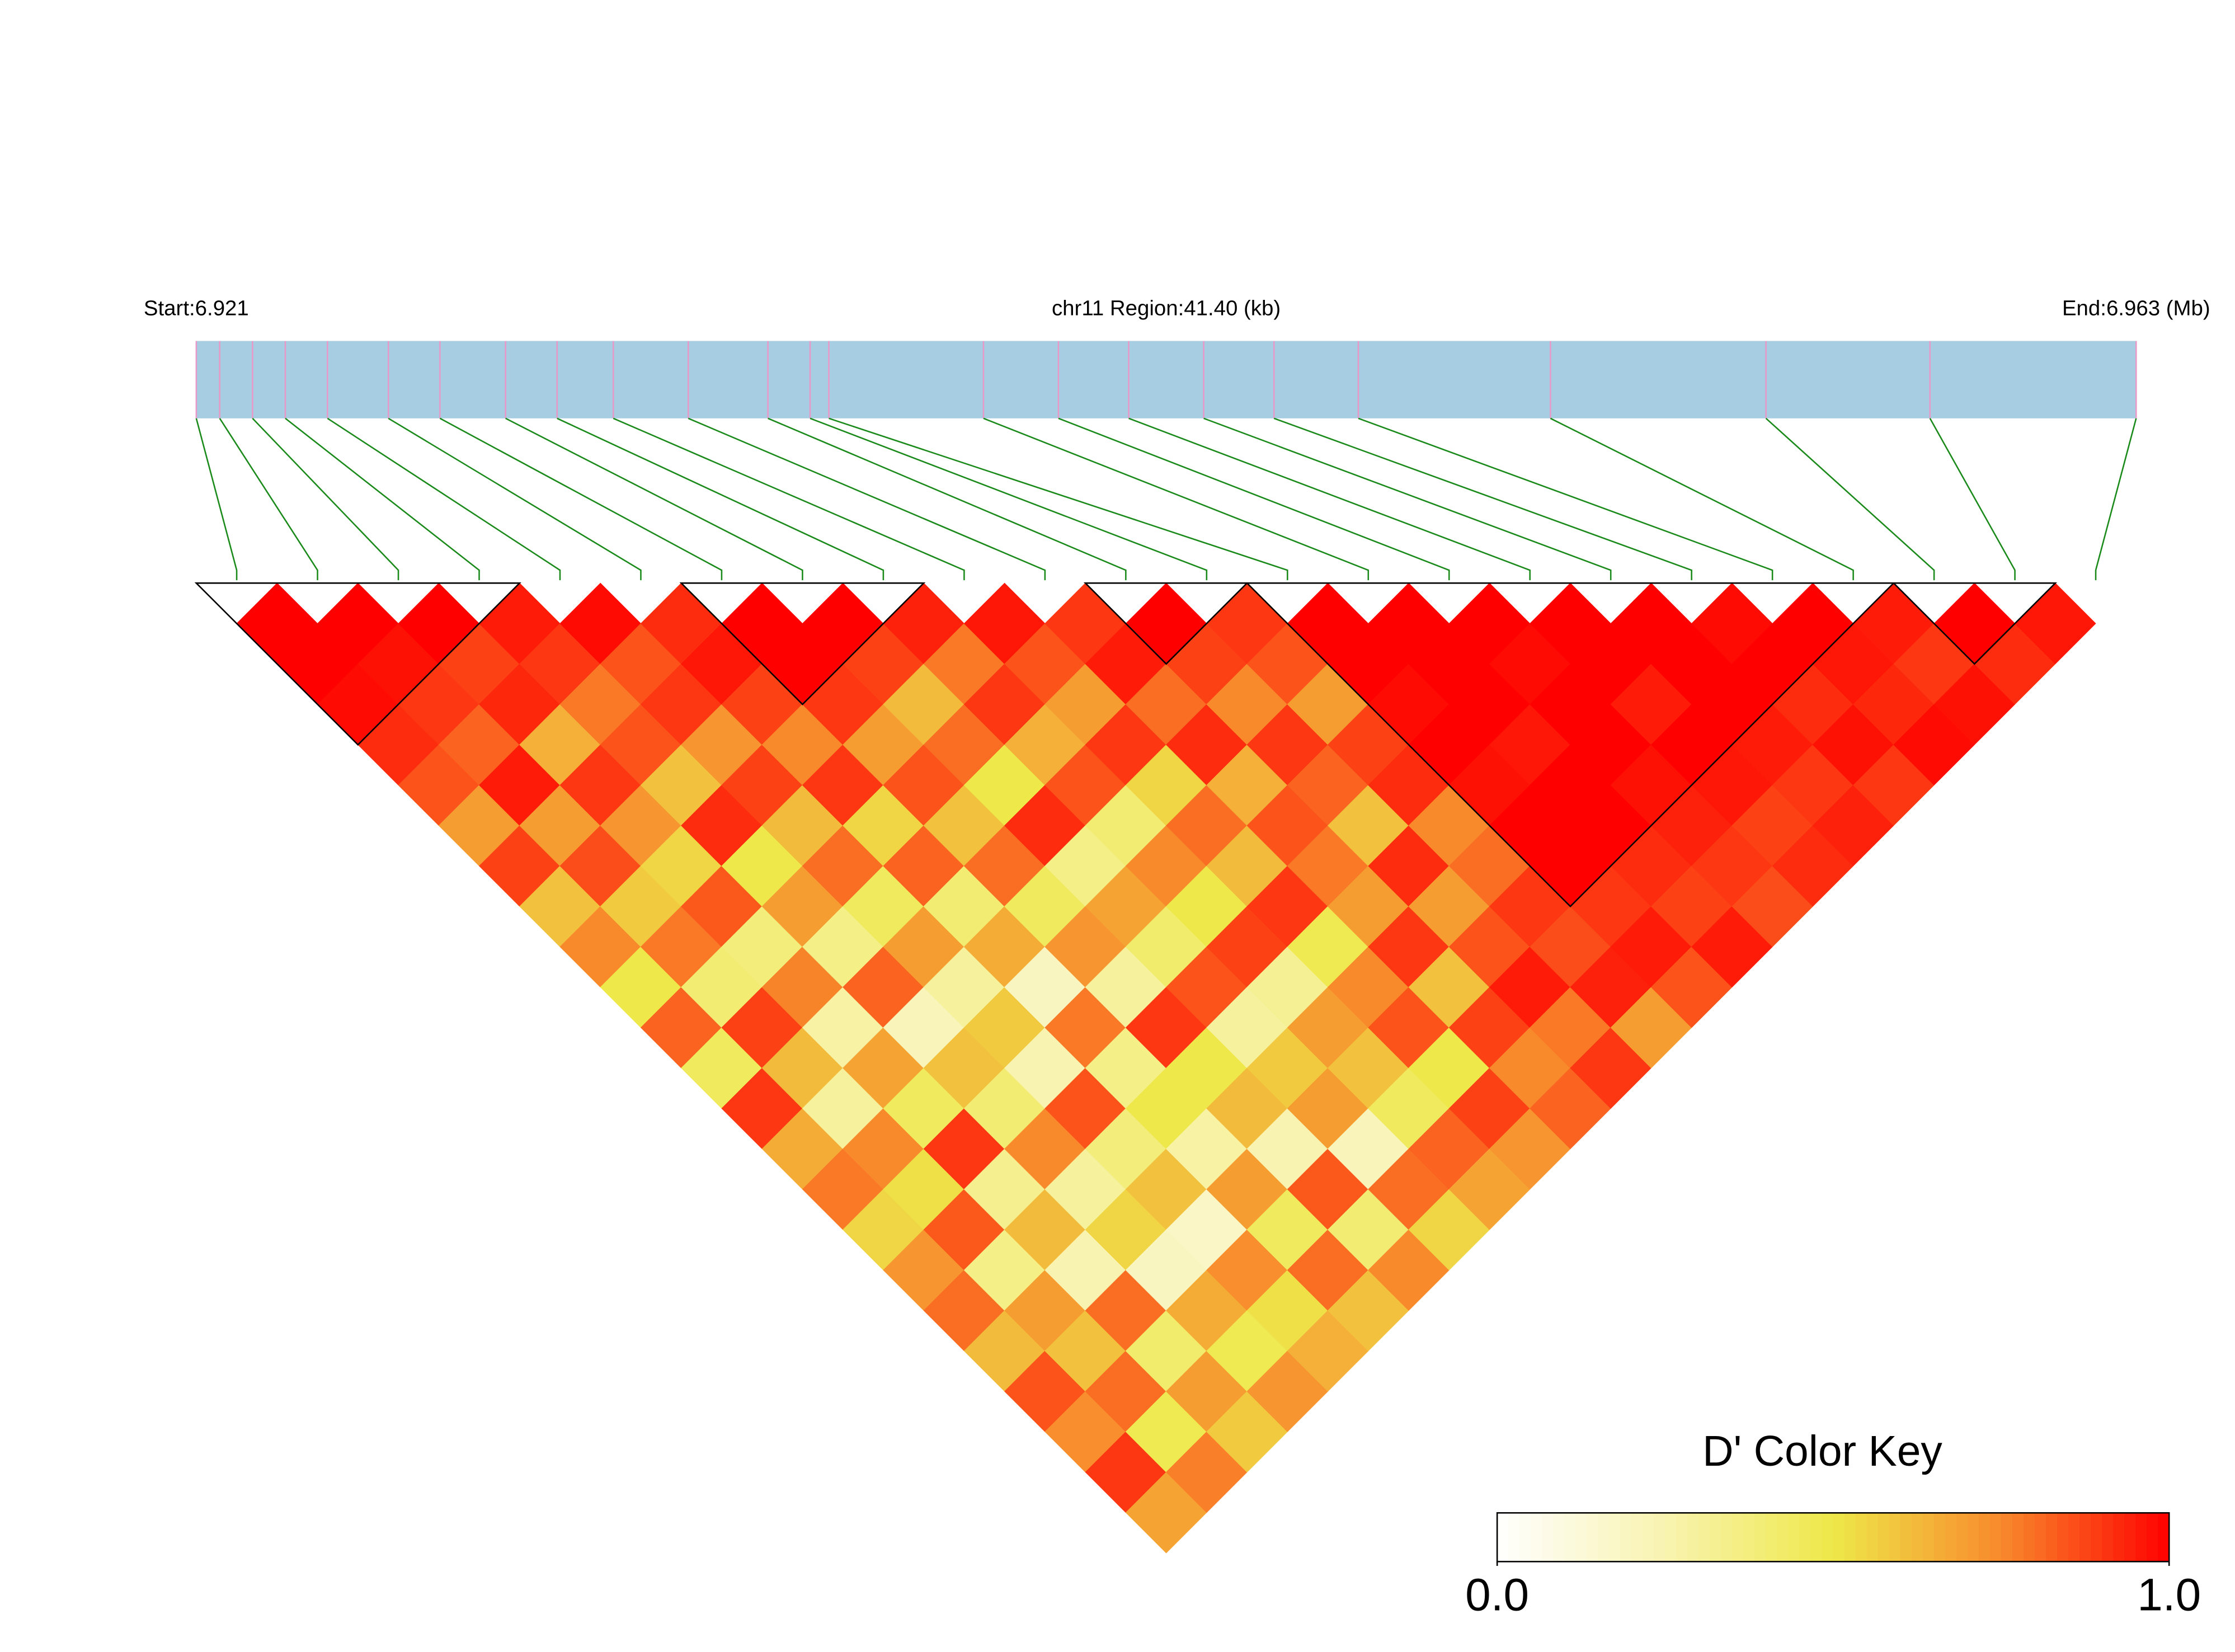 The height and width of the screenshot is (1652, 2235). What do you see at coordinates (2169, 1595) in the screenshot?
I see `color-key-label: 1.0` at bounding box center [2169, 1595].